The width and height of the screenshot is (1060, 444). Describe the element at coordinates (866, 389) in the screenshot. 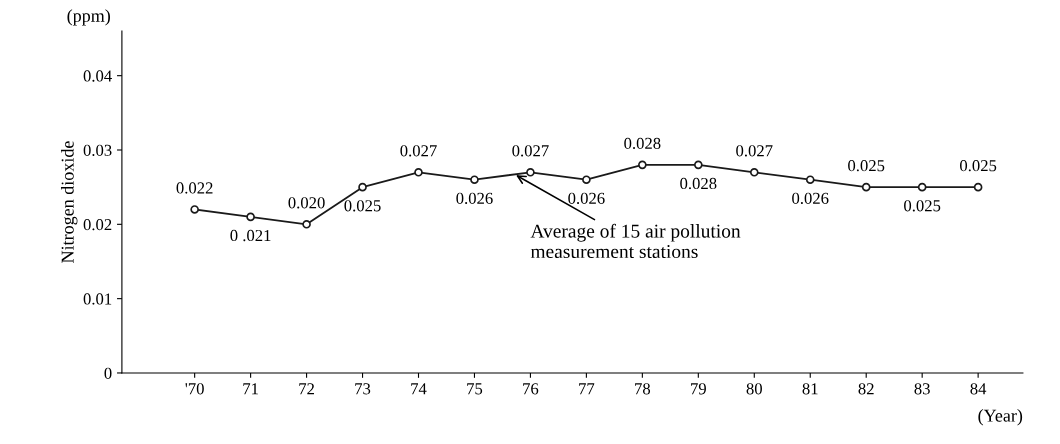

I see `x-tick-label: 82` at that location.